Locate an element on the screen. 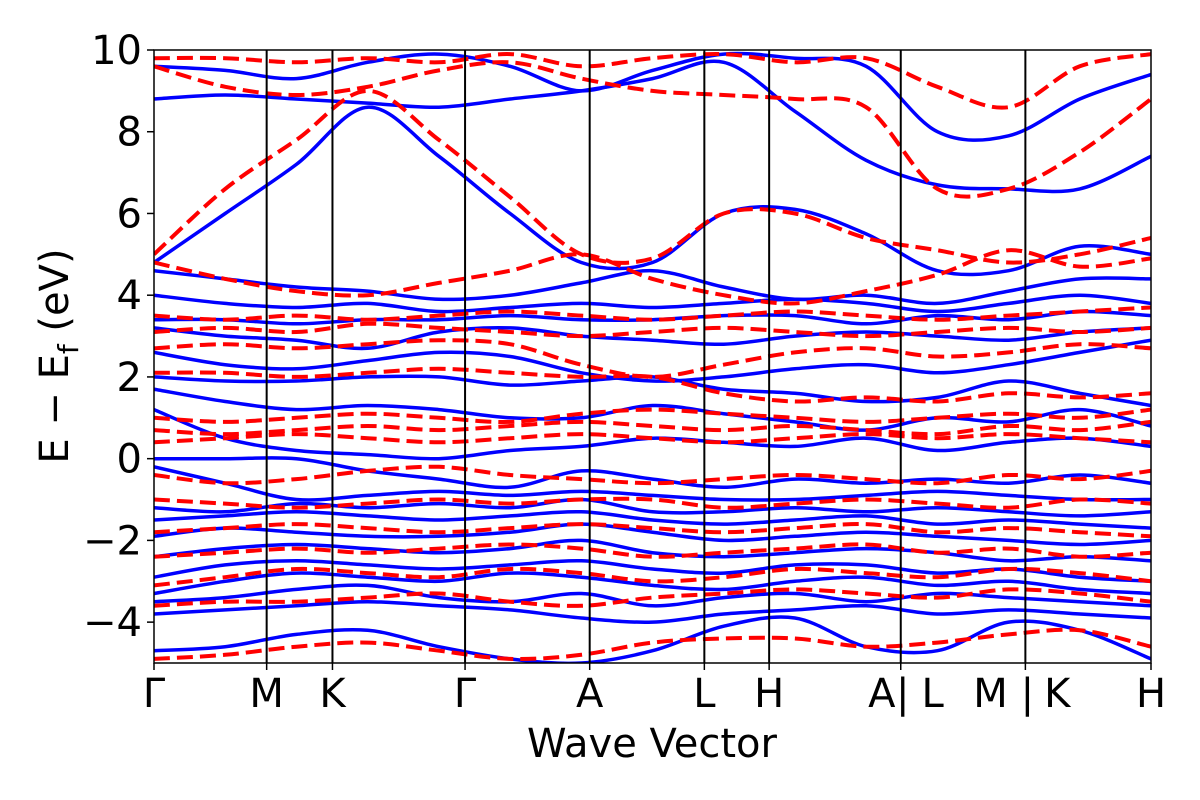 The image size is (1200, 800). x-tick-label-7: A is located at coordinates (882, 694).